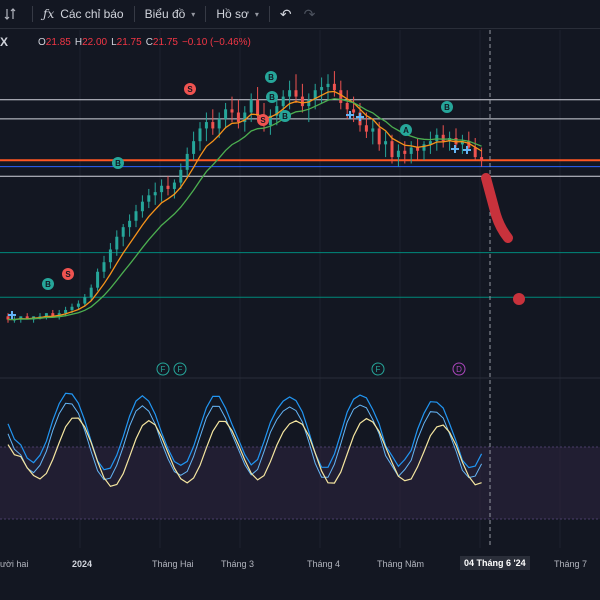 The height and width of the screenshot is (600, 600). What do you see at coordinates (180, 369) in the screenshot?
I see `financial-event-marker` at bounding box center [180, 369].